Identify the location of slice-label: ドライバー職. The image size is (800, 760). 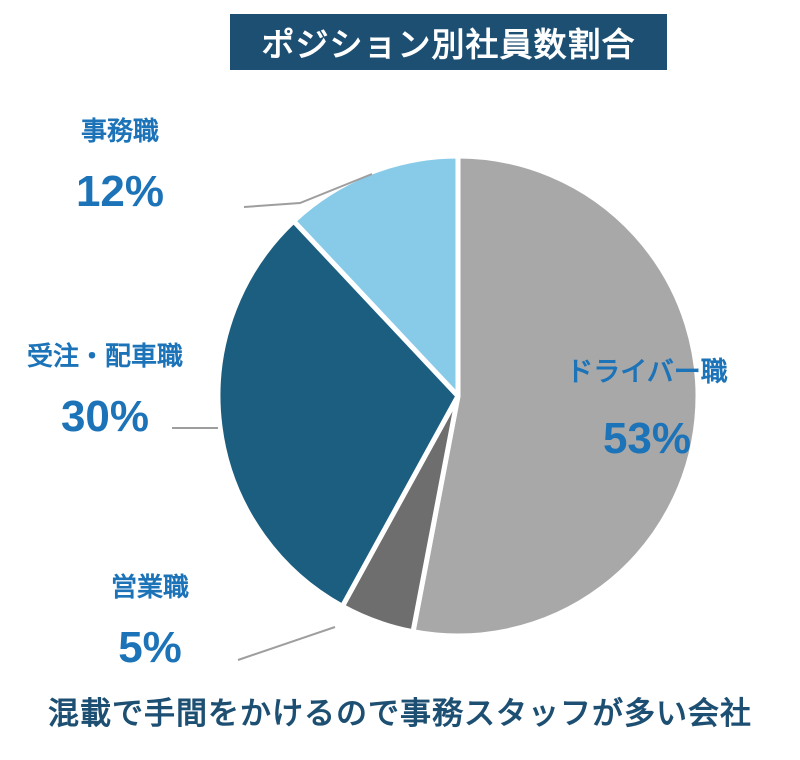
(646, 372).